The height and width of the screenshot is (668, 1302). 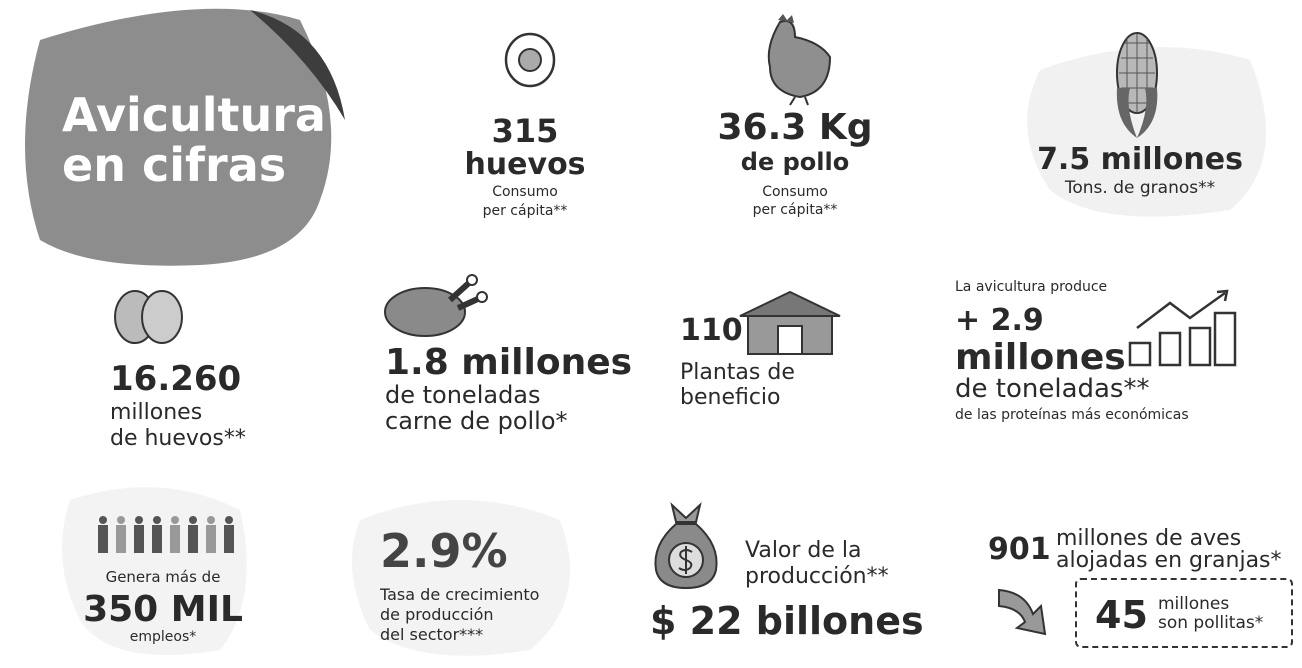 What do you see at coordinates (525, 164) in the screenshot?
I see `stat-unit: huevos` at bounding box center [525, 164].